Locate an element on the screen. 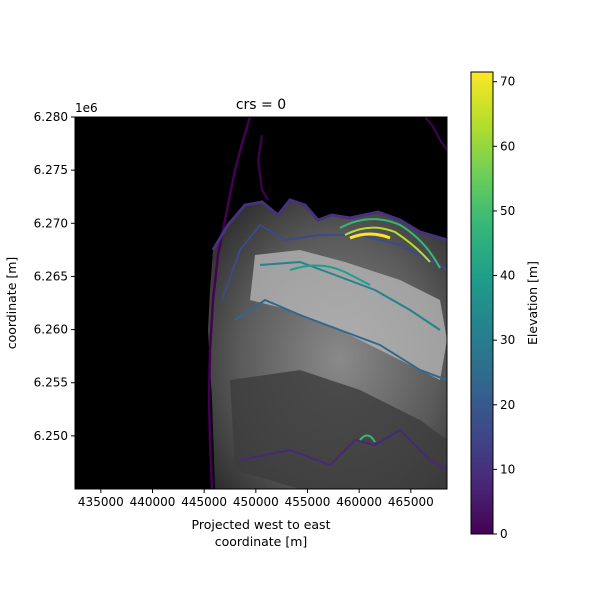 The image size is (600, 600). land-highlight is located at coordinates (348, 315).